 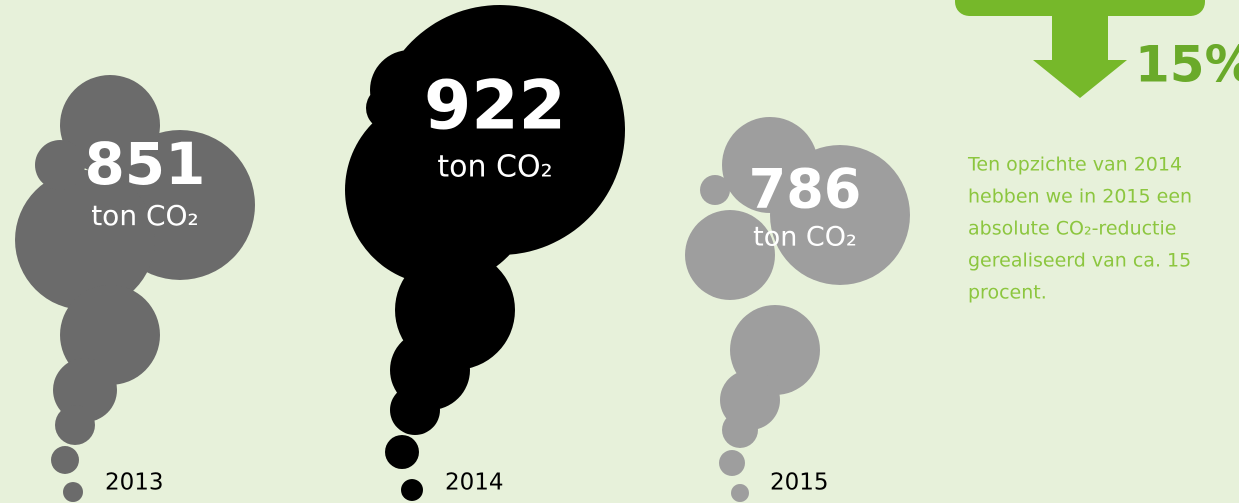 What do you see at coordinates (799, 483) in the screenshot?
I see `year: 2015` at bounding box center [799, 483].